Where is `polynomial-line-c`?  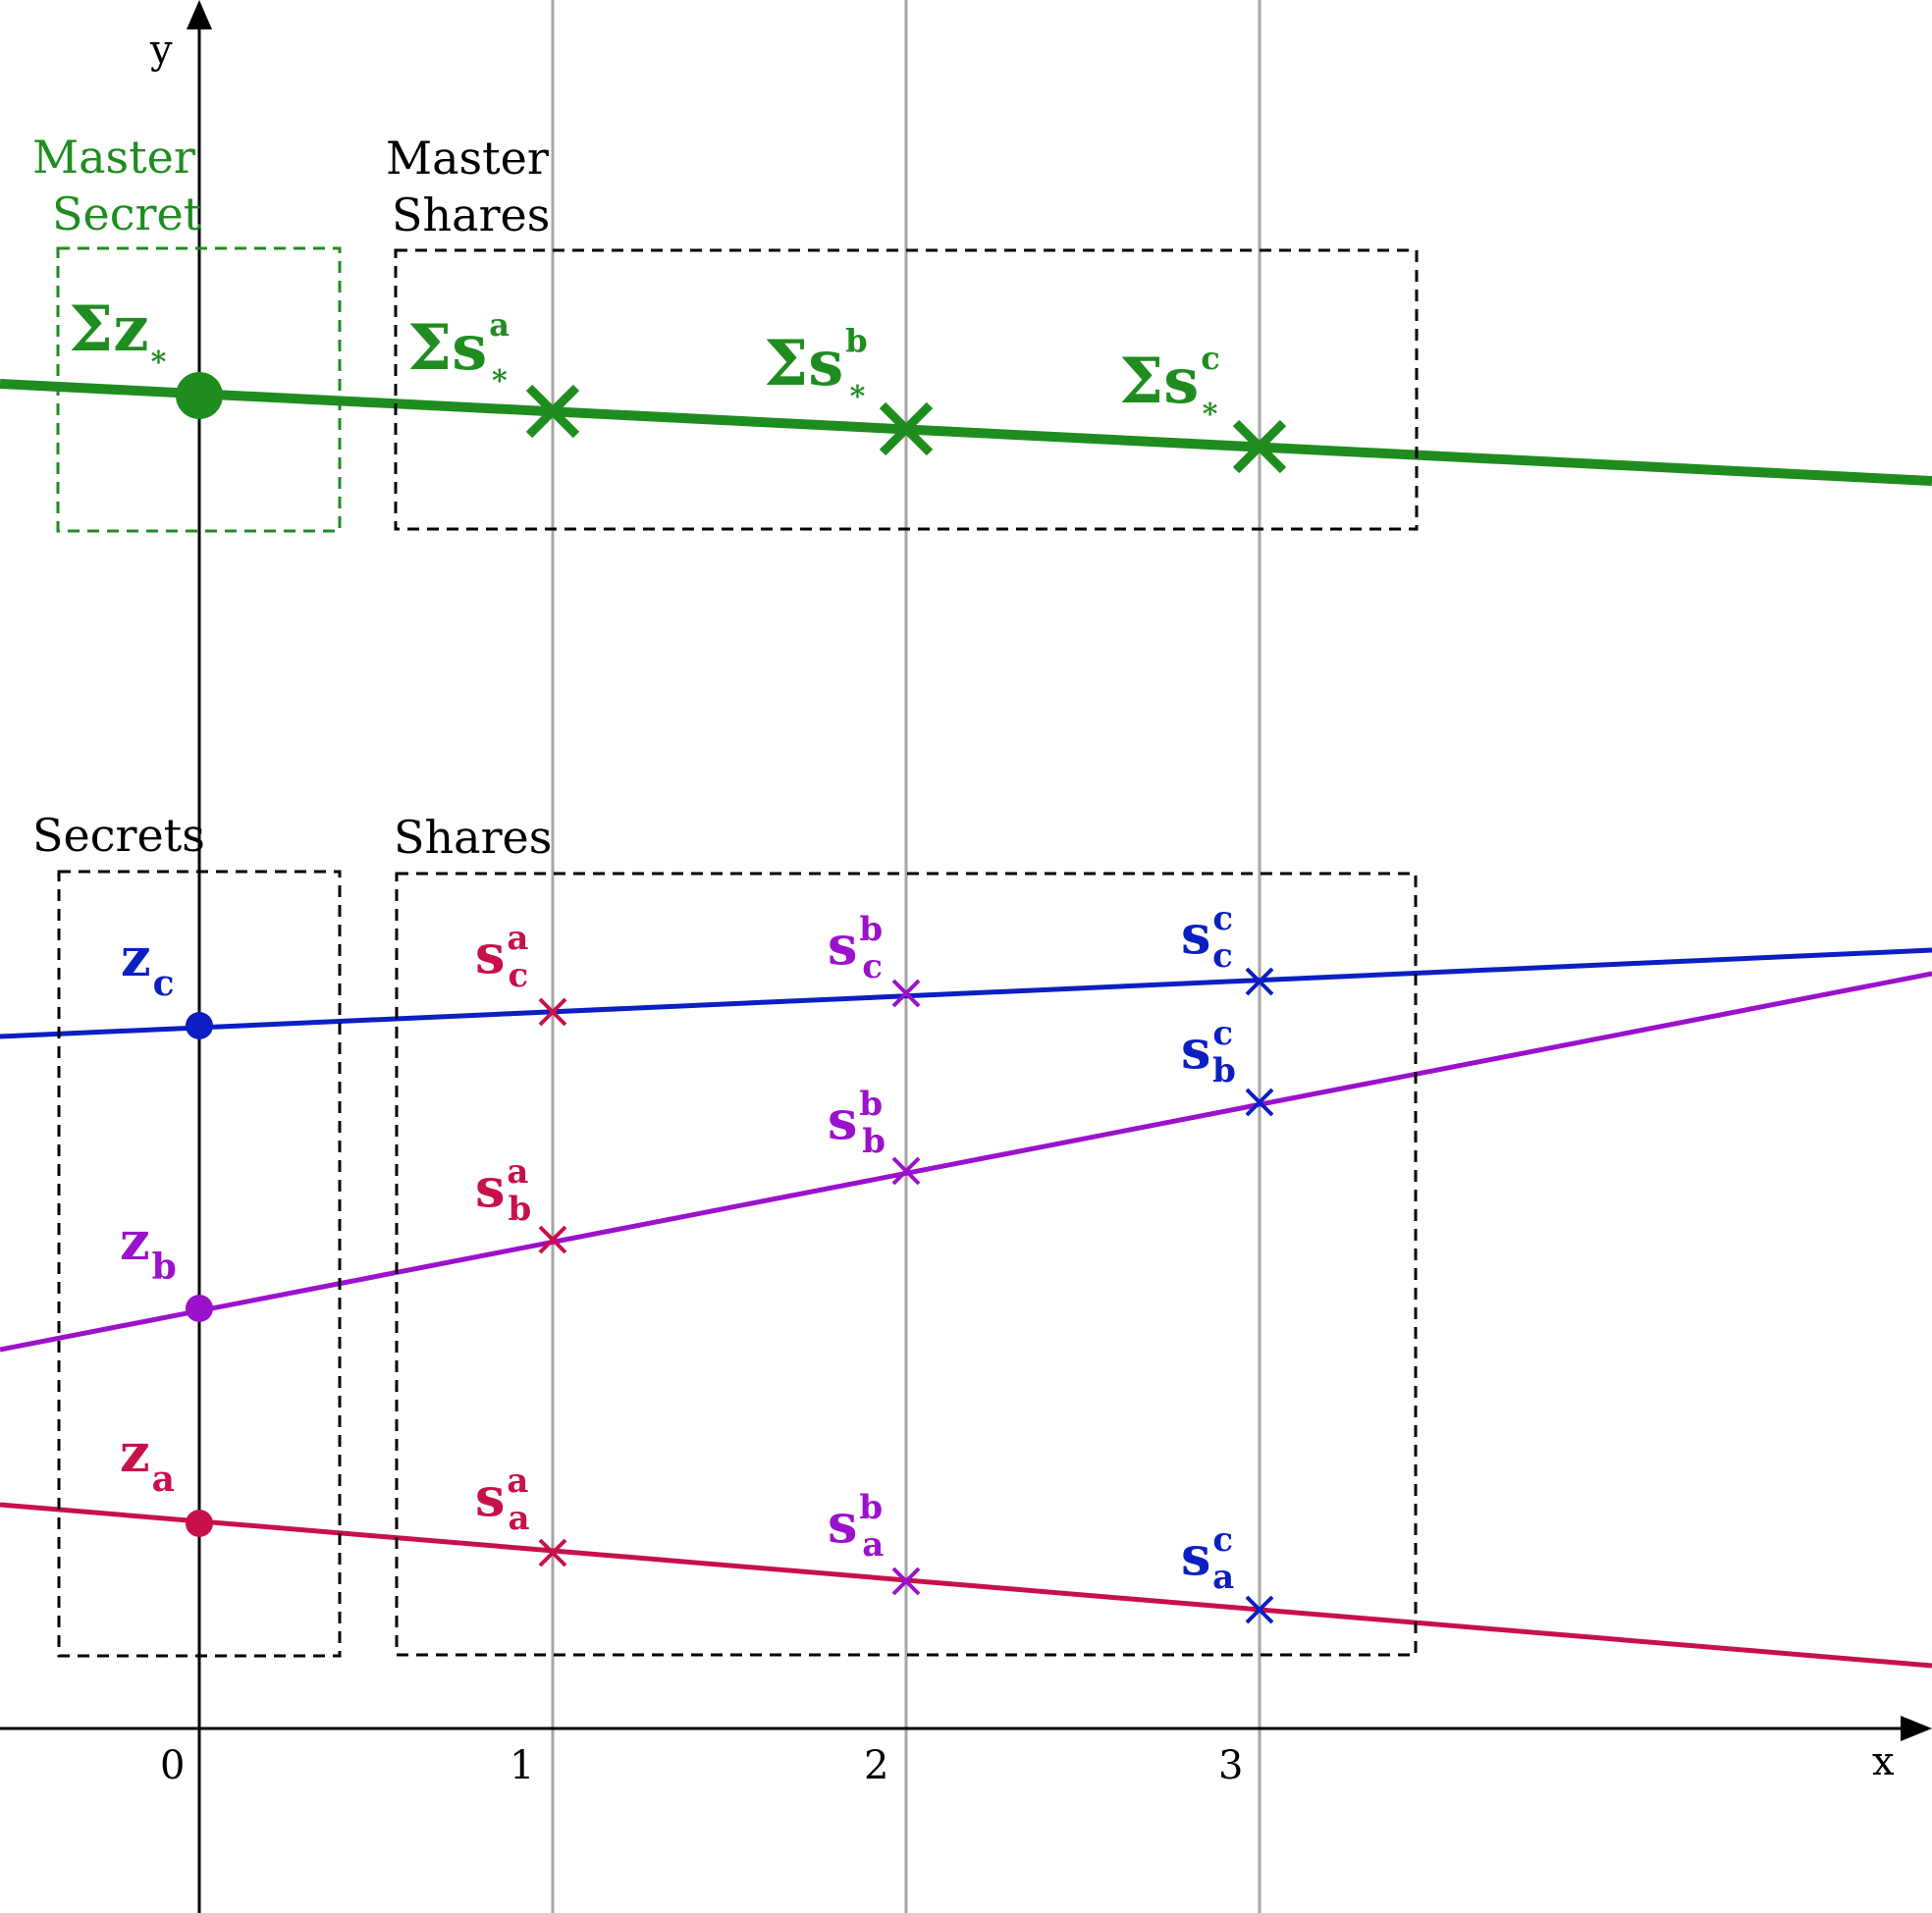
polynomial-line-c is located at coordinates (966, 993).